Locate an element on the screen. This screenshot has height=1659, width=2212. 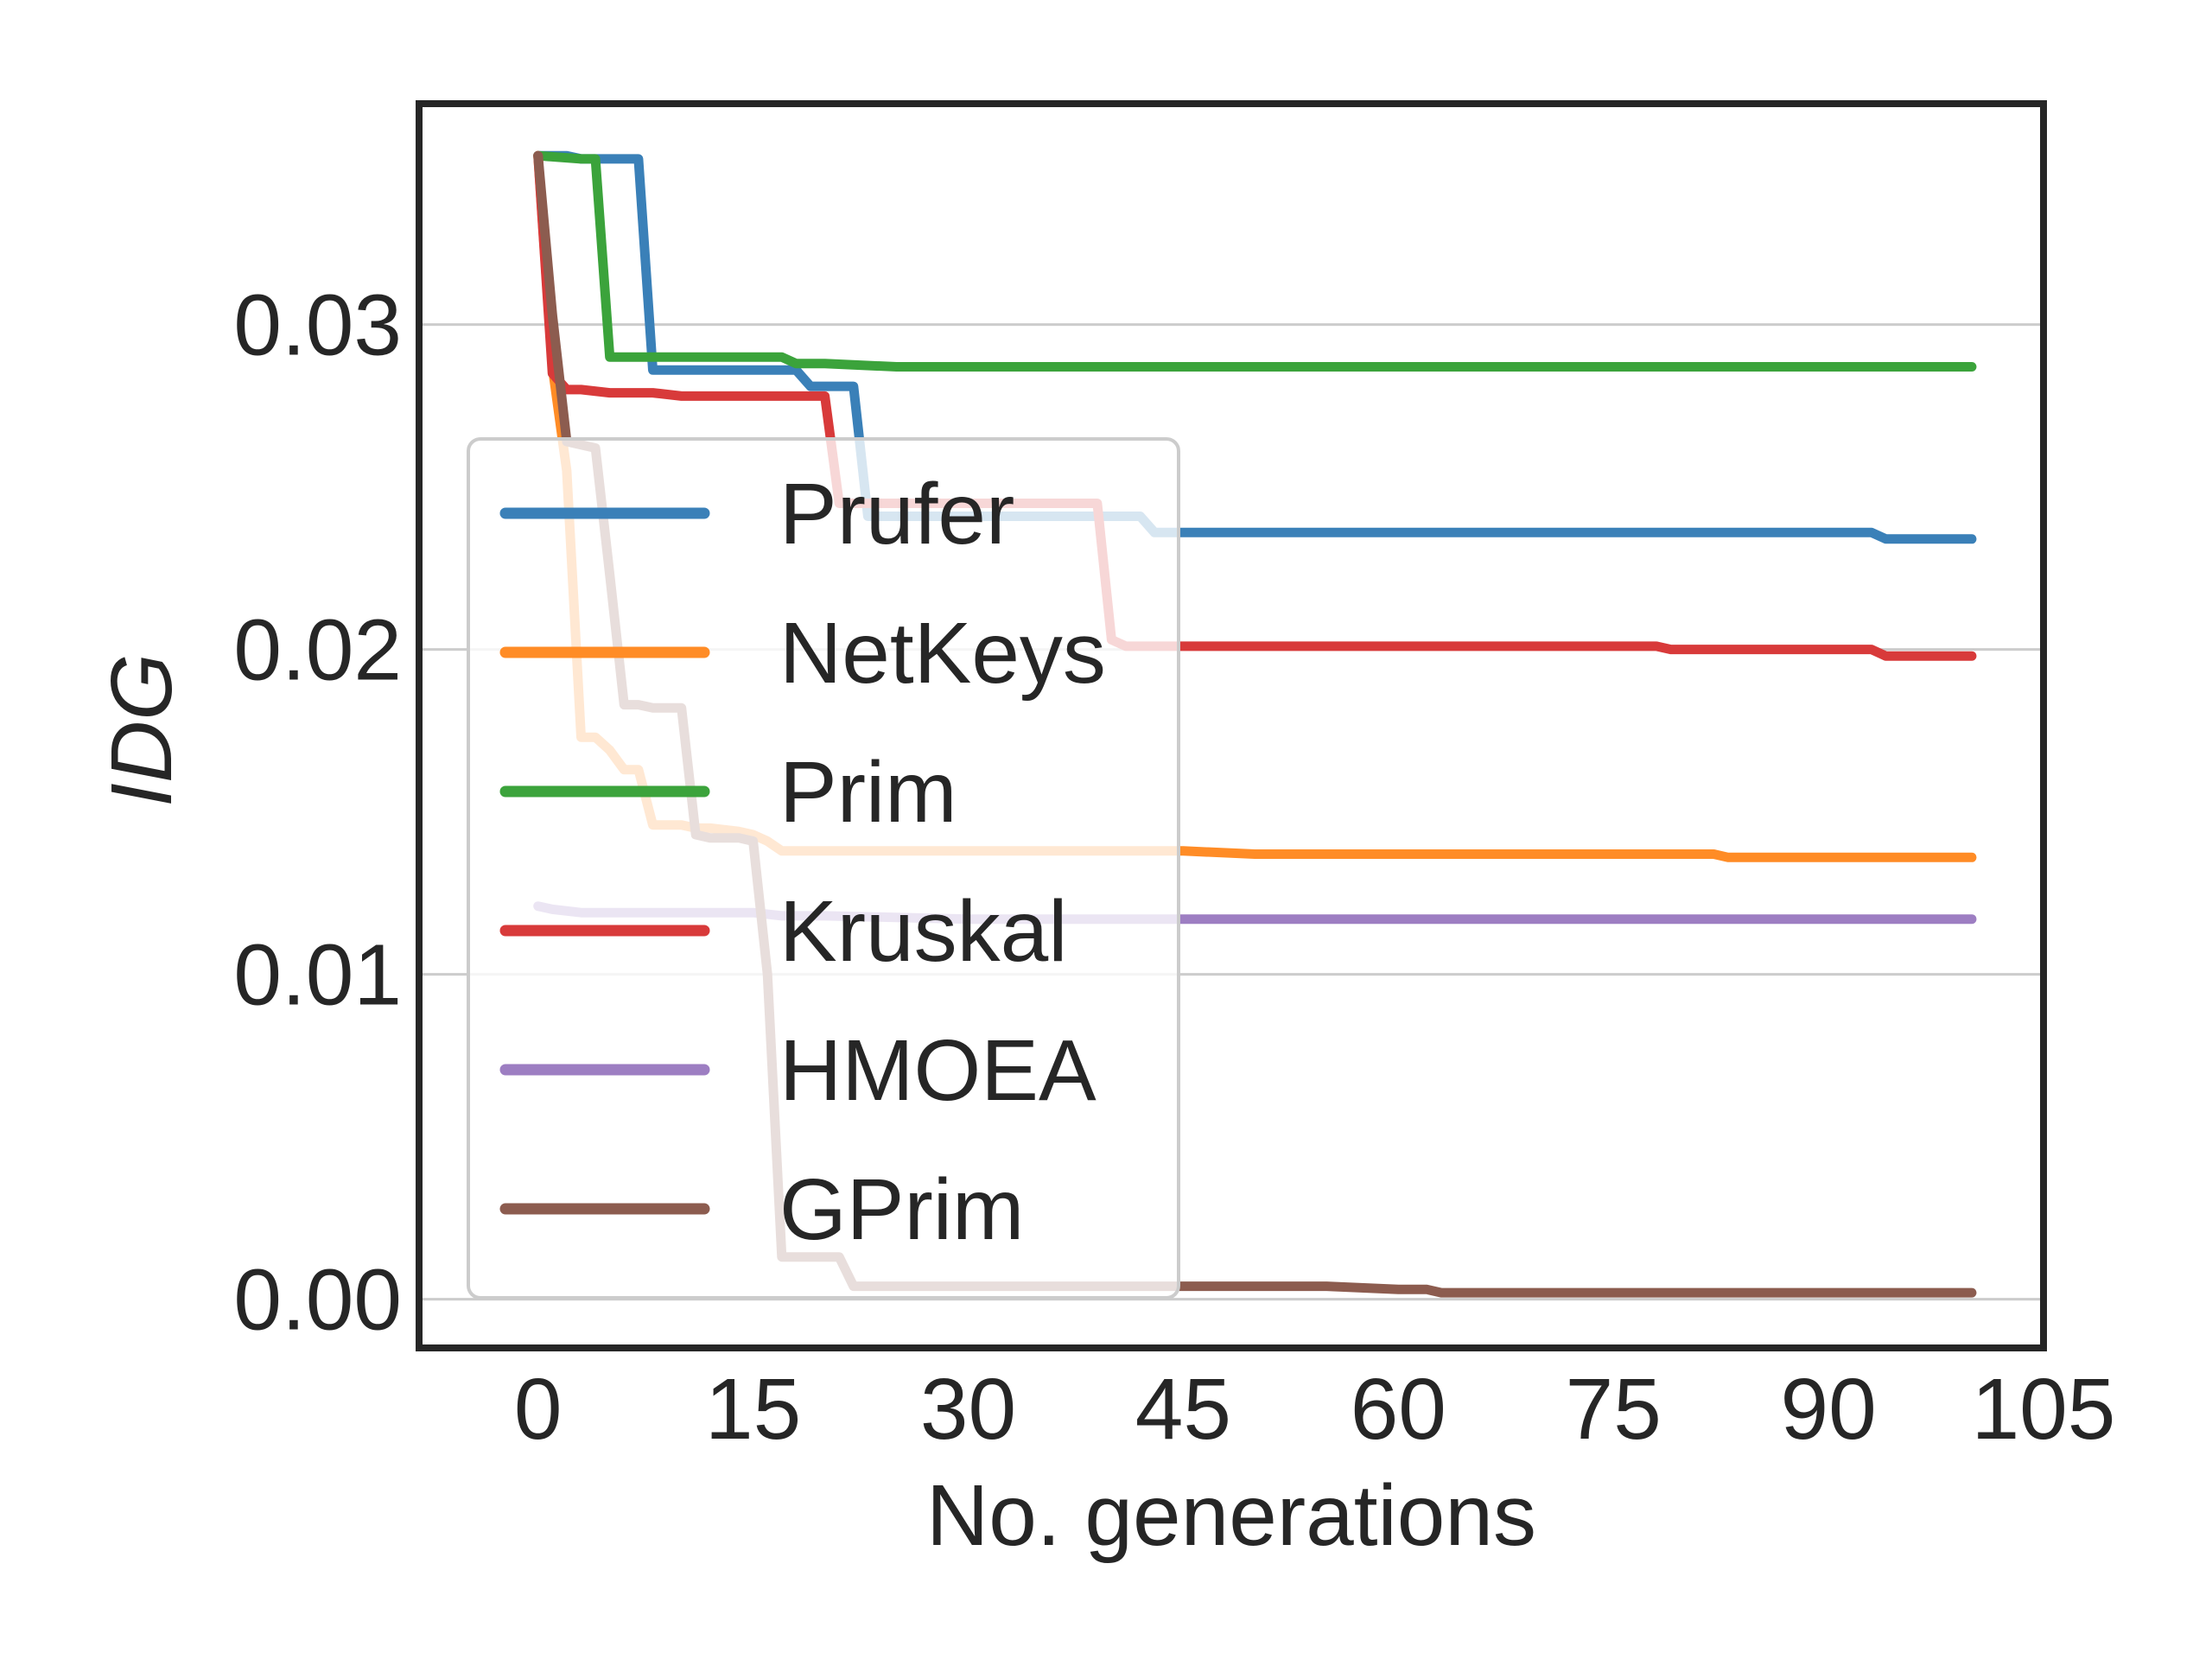
x-tick-label-45: 45 is located at coordinates (1183, 1409).